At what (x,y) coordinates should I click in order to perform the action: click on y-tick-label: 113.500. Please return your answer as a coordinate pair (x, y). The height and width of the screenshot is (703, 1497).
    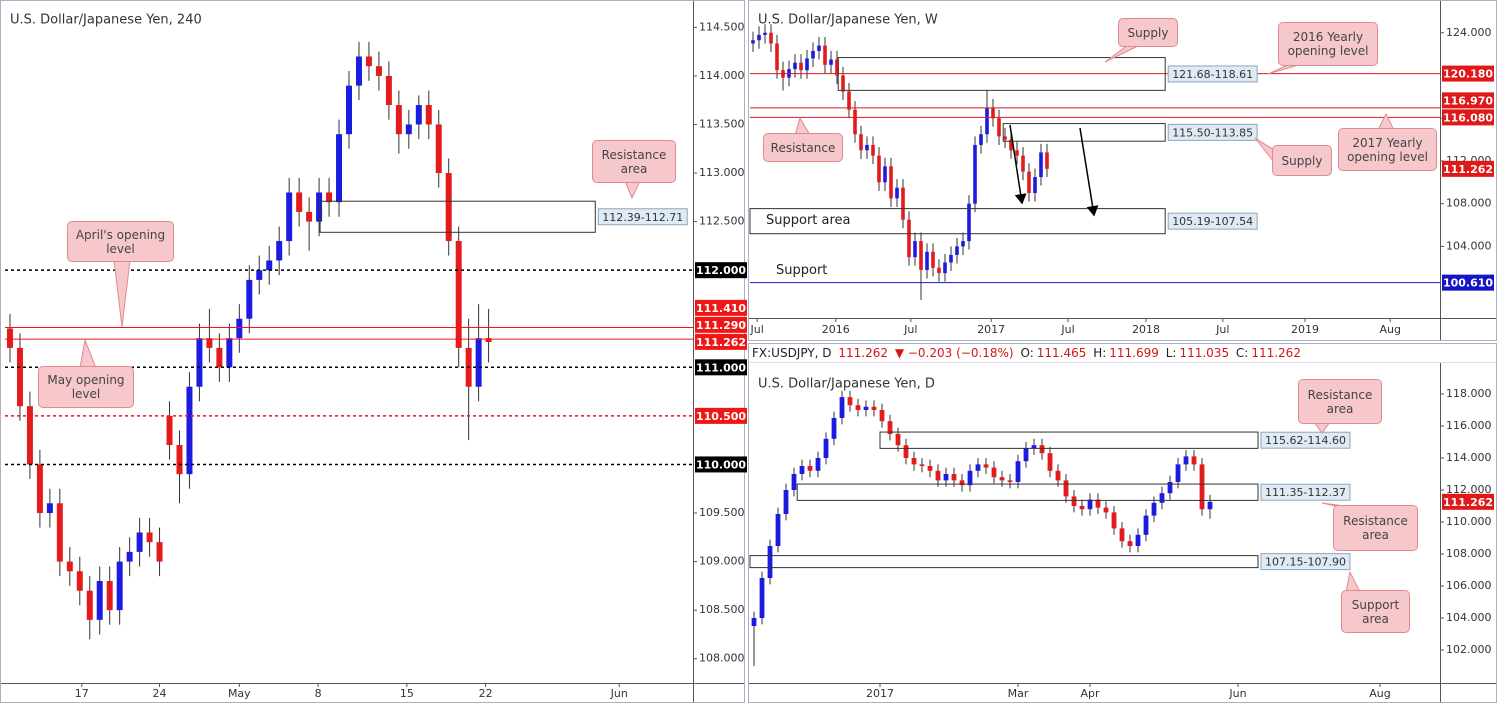
    Looking at the image, I should click on (722, 123).